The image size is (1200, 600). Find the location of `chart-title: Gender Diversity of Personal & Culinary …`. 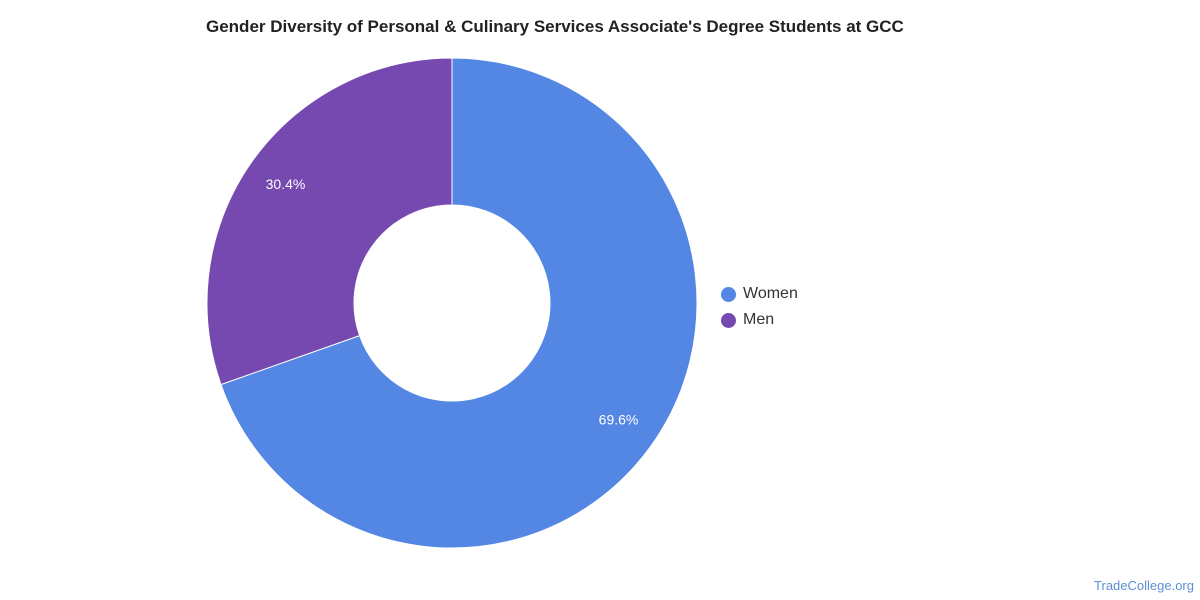

chart-title: Gender Diversity of Personal & Culinary … is located at coordinates (555, 26).